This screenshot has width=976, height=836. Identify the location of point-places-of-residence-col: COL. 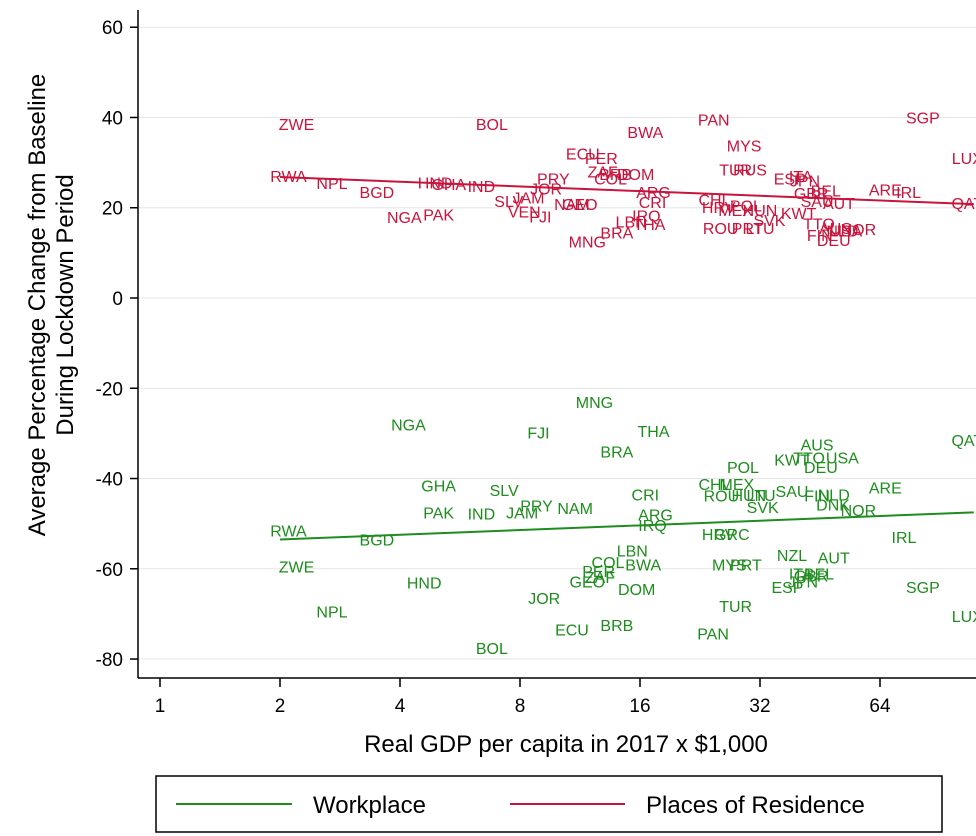
(610, 179).